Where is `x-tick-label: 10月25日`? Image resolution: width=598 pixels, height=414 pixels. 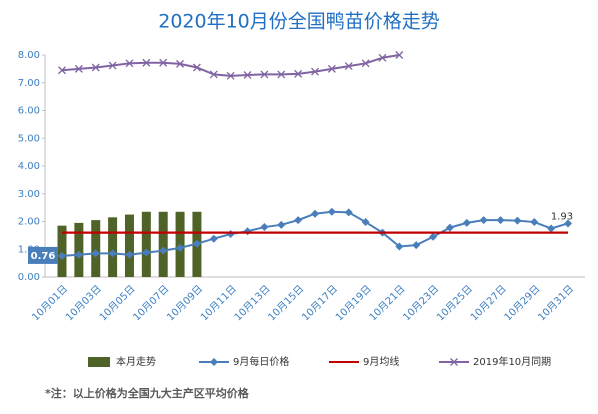
x-tick-label: 10月25日 is located at coordinates (454, 303).